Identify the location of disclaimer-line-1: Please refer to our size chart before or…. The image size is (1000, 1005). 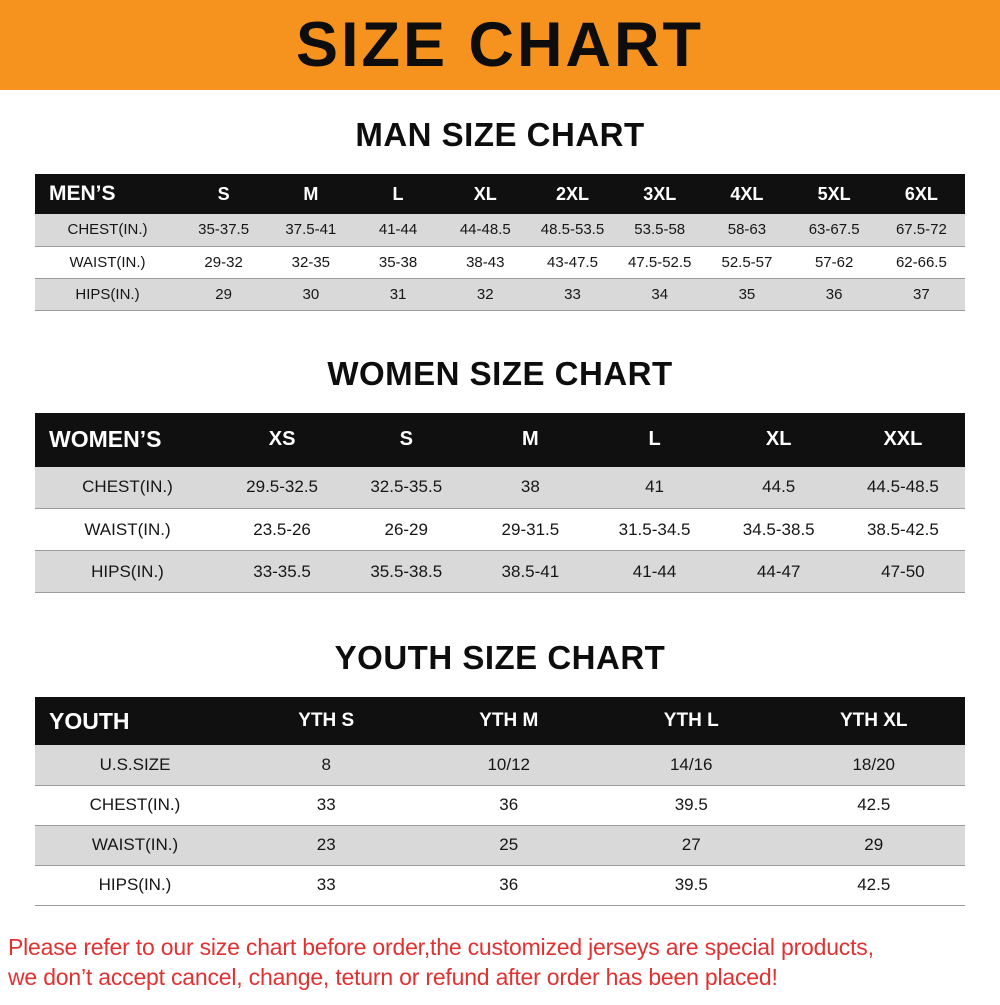
(500, 947).